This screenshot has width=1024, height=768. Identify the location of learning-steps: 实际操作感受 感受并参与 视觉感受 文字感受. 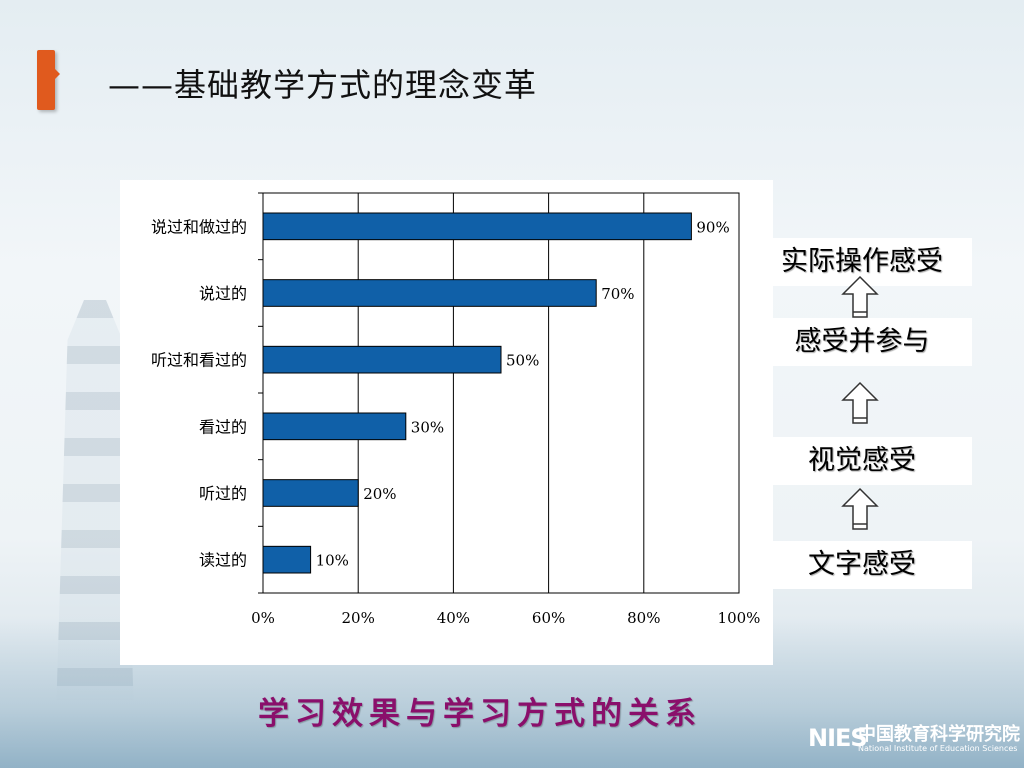
(862, 420).